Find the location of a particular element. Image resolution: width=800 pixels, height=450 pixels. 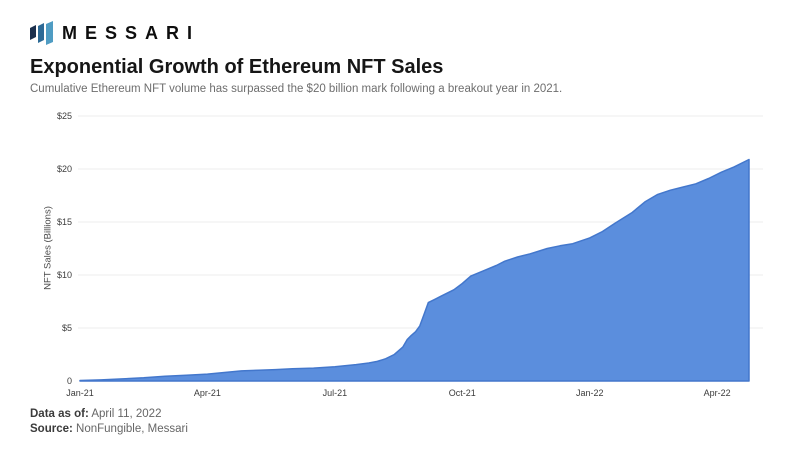

brand-name: MESSARI is located at coordinates (131, 32).